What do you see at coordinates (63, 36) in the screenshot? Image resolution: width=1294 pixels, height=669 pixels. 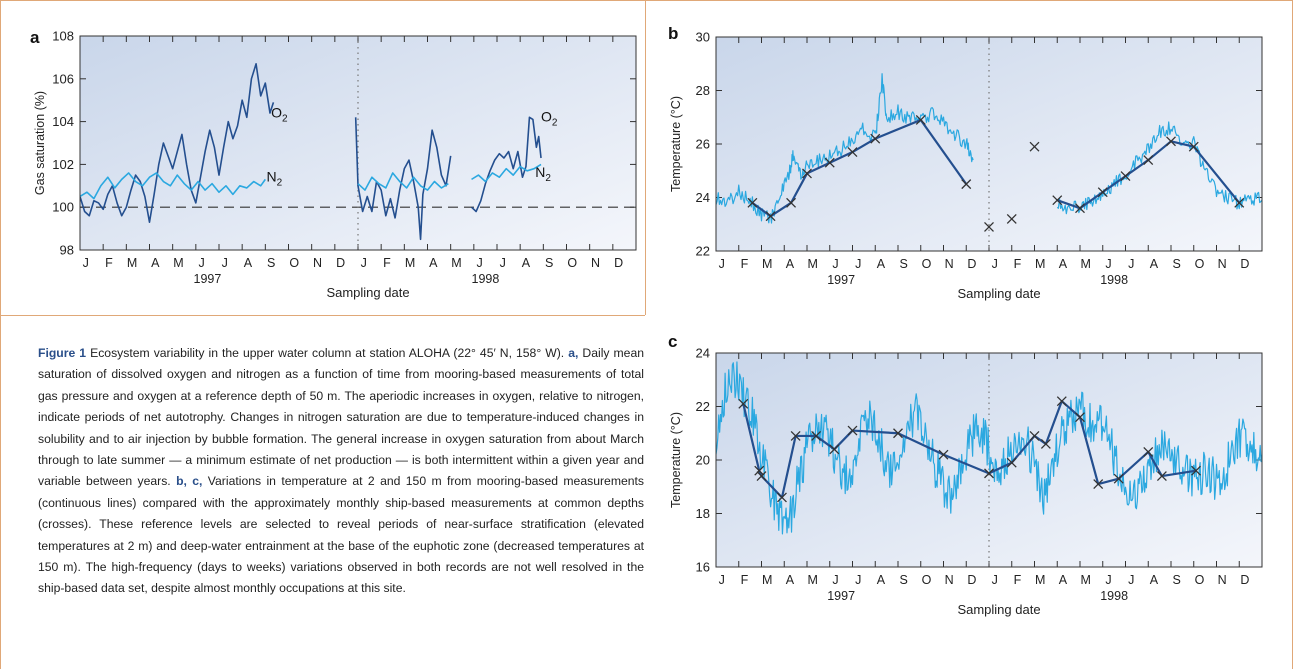 I see `y-tick-label-a: 108` at bounding box center [63, 36].